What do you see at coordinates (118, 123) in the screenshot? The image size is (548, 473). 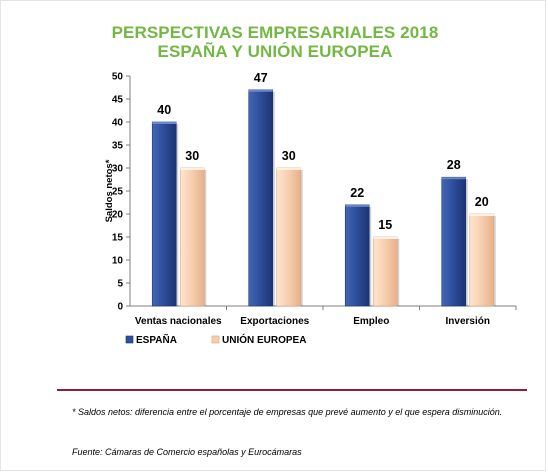 I see `y-tick-label: 40` at bounding box center [118, 123].